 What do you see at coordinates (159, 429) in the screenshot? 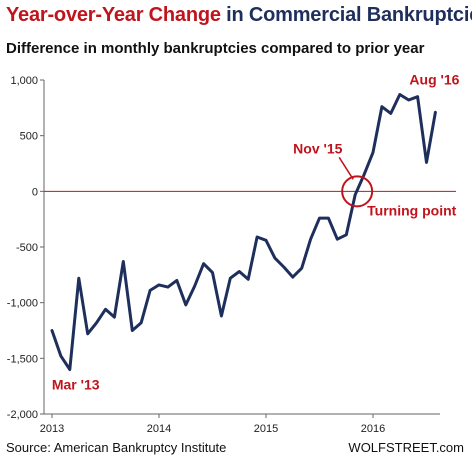
I see `x-tick-label: 2014` at bounding box center [159, 429].